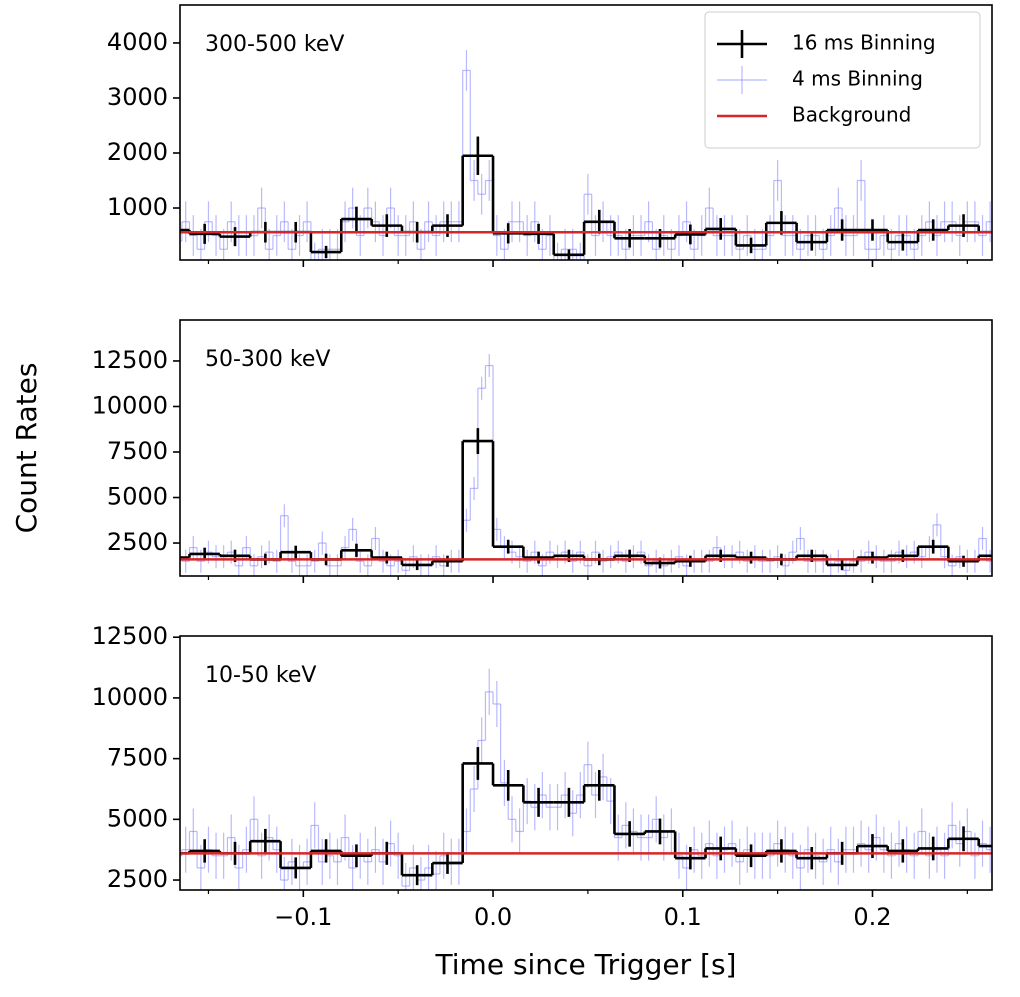  Describe the element at coordinates (260, 675) in the screenshot. I see `panel-annotation: 10-50 keV` at that location.